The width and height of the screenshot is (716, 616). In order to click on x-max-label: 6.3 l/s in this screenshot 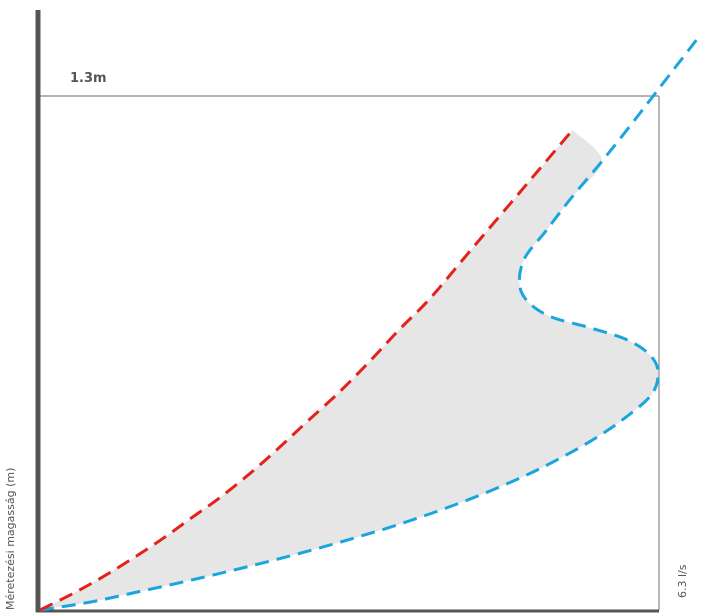, I will do `click(682, 581)`.